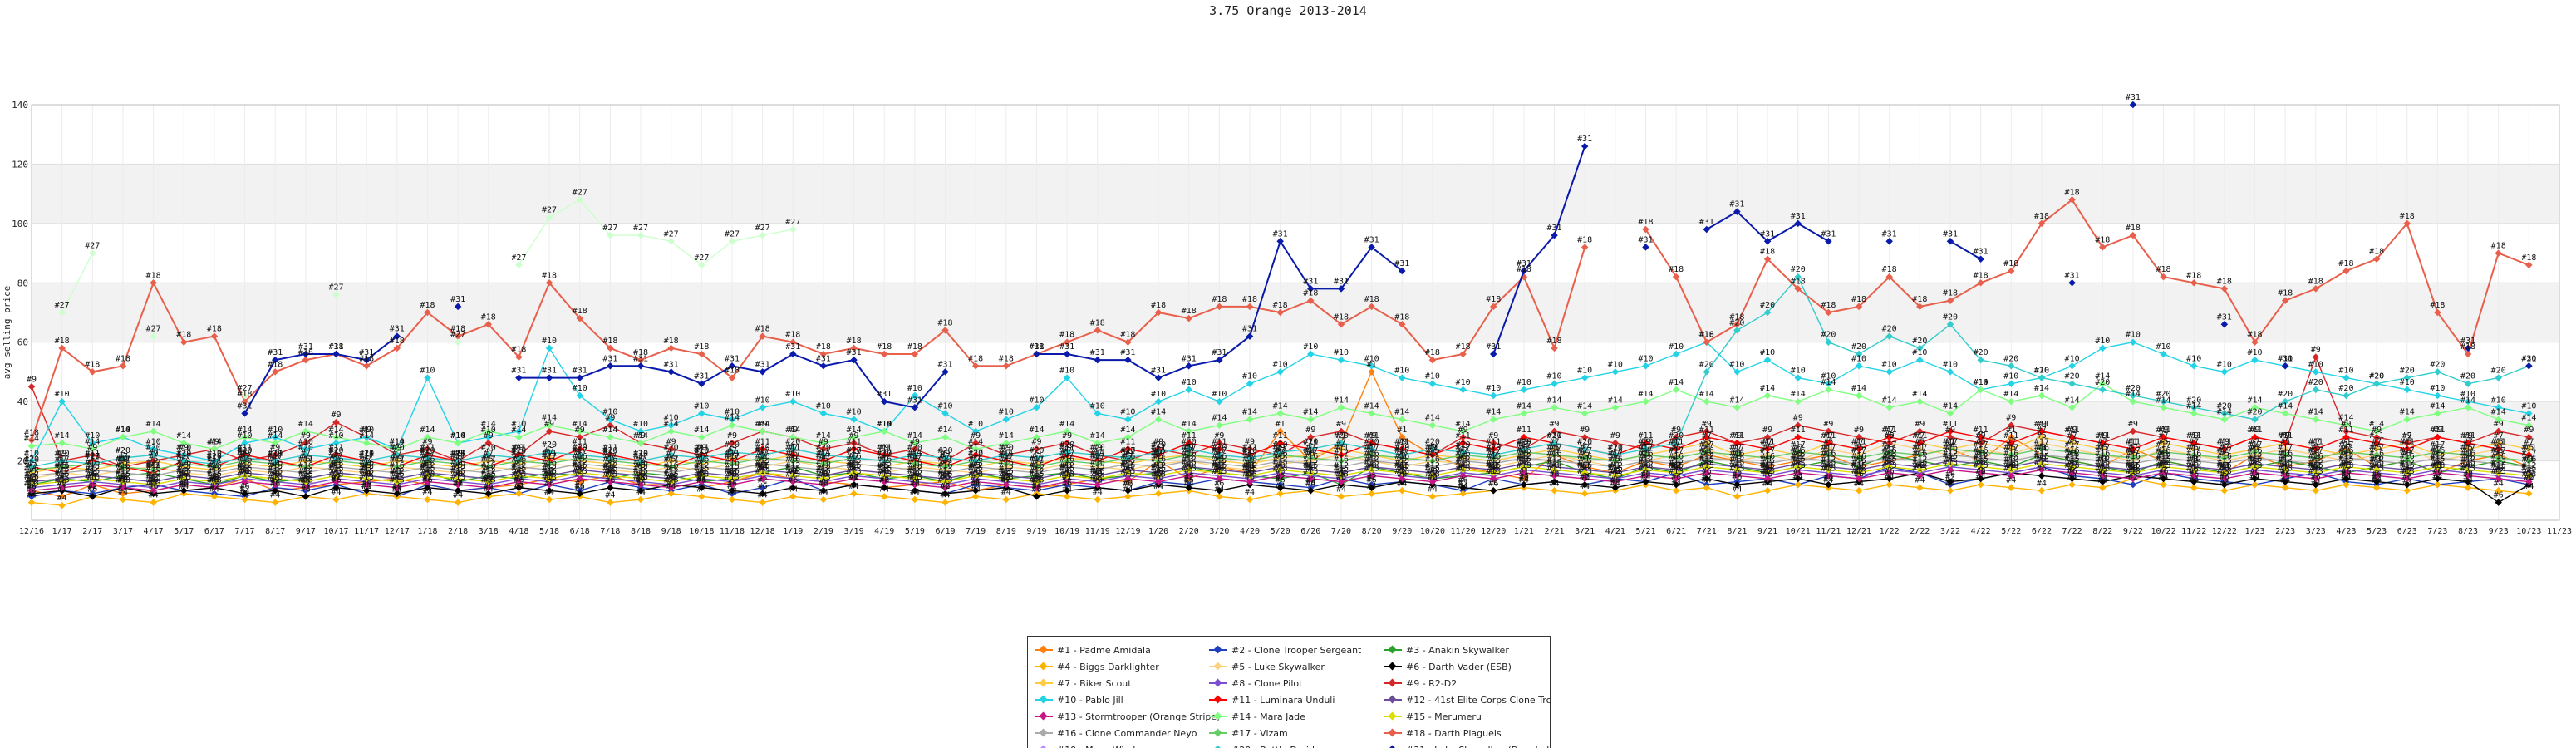  Describe the element at coordinates (1828, 424) in the screenshot. I see `data-label: #9` at that location.